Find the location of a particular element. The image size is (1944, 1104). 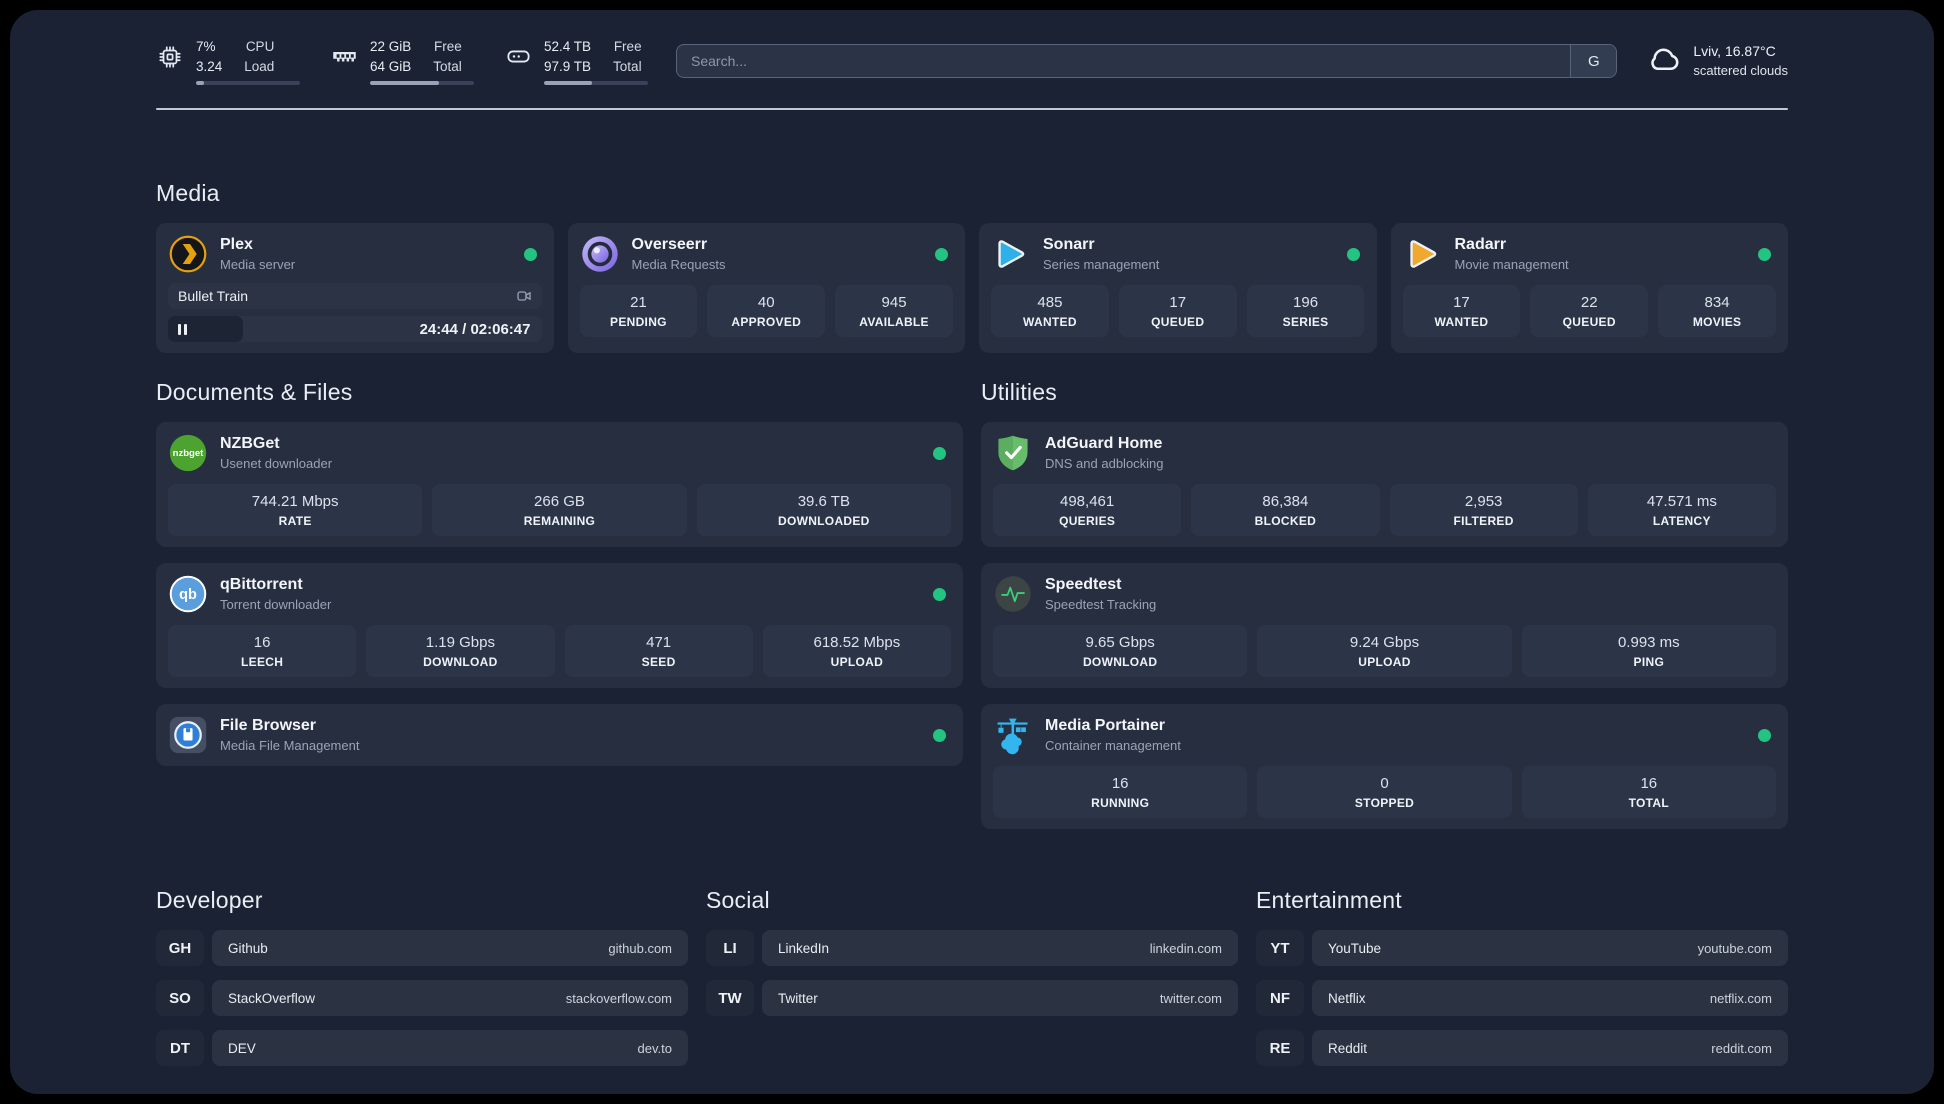

stat-box: 196 SERIES is located at coordinates (1305, 311).